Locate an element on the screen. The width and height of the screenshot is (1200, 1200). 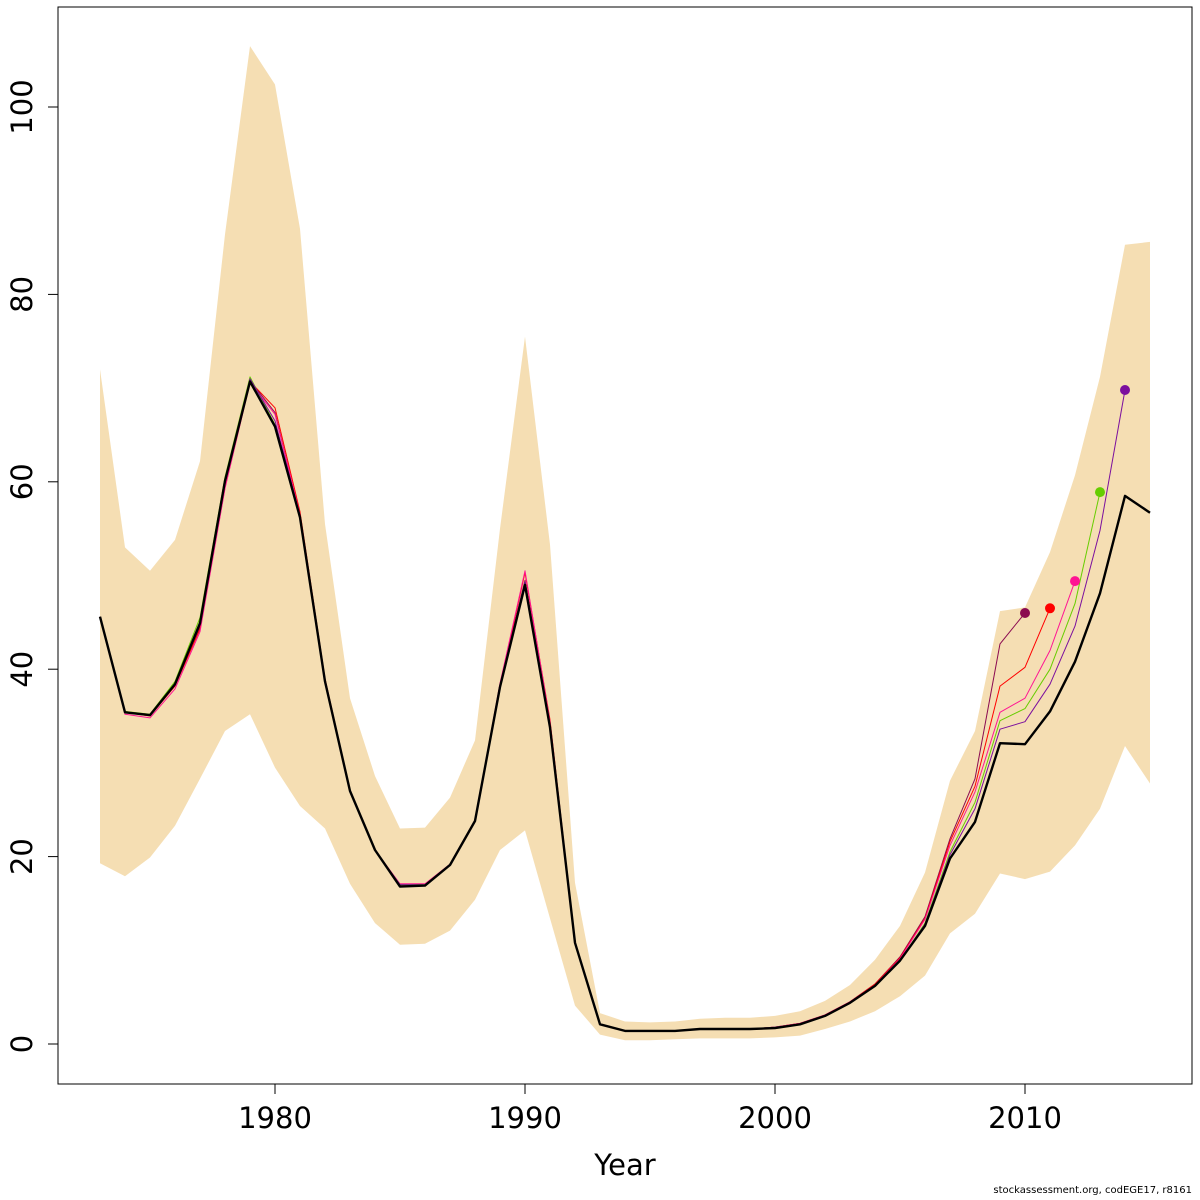
y-tick-label: 40 is located at coordinates (22, 669).